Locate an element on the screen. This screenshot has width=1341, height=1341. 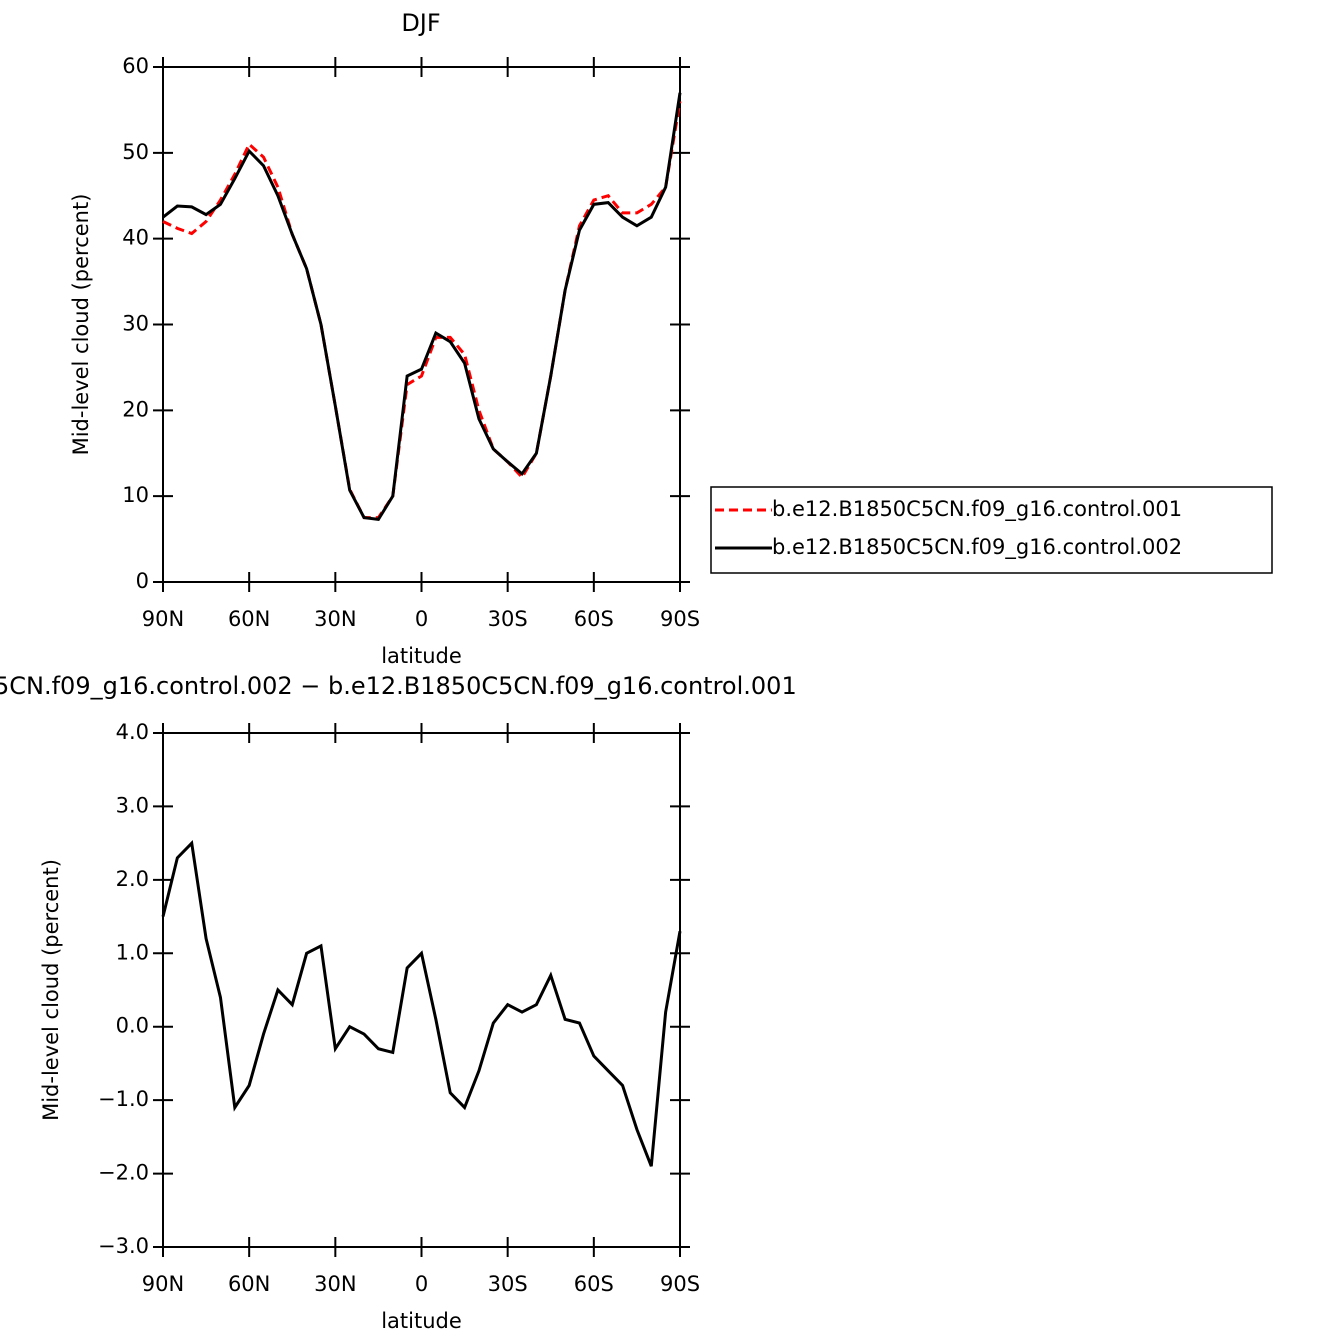
y-tick-label: 20 is located at coordinates (135, 409).